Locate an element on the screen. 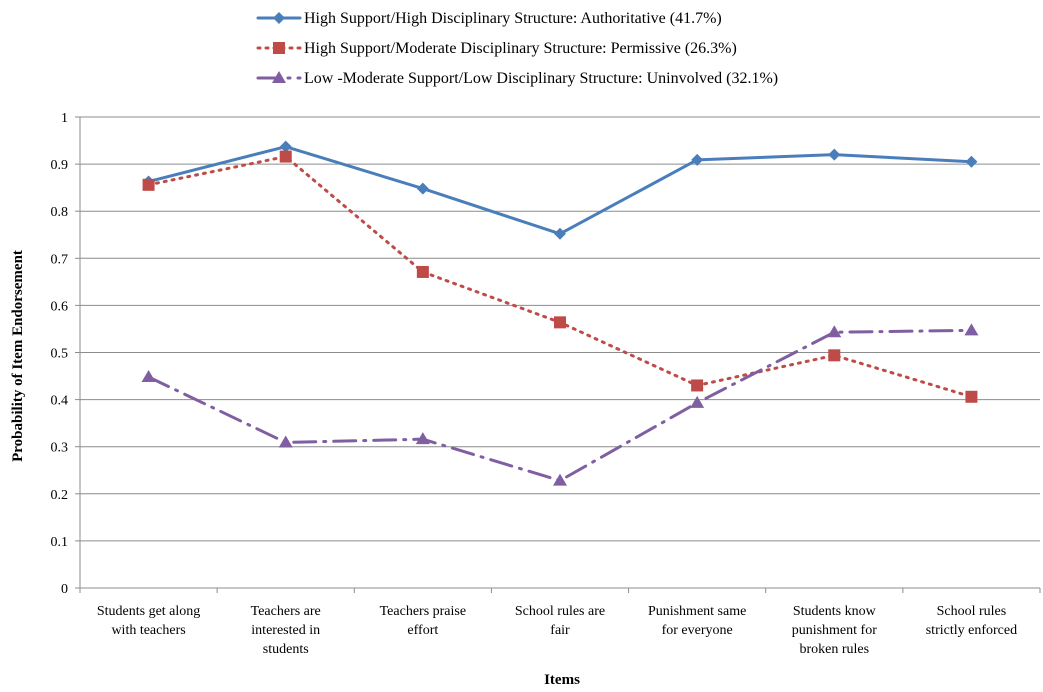 This screenshot has height=692, width=1043. y-tick-label: 0.6 is located at coordinates (60, 306).